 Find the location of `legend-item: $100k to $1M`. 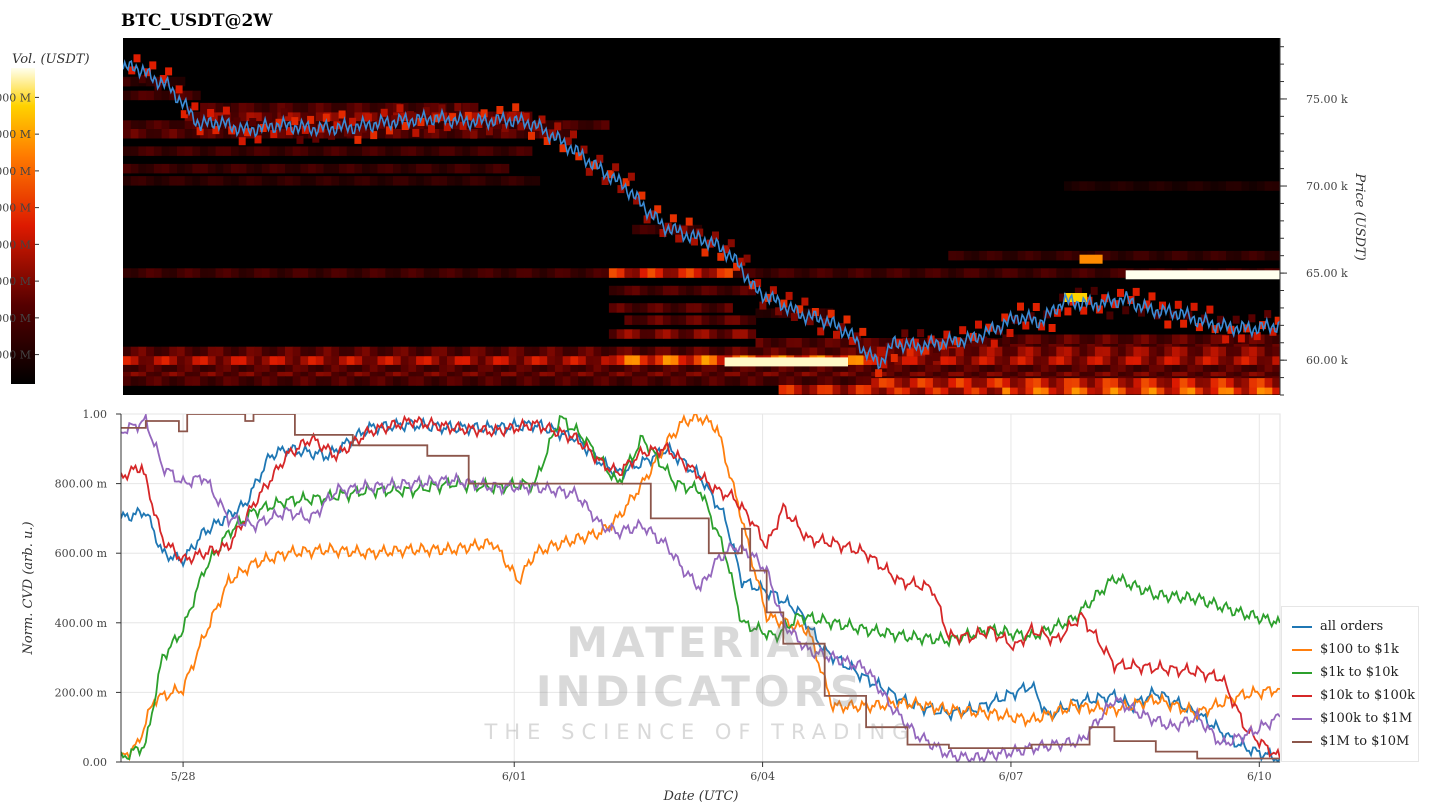

legend-item: $100k to $1M is located at coordinates (1355, 718).